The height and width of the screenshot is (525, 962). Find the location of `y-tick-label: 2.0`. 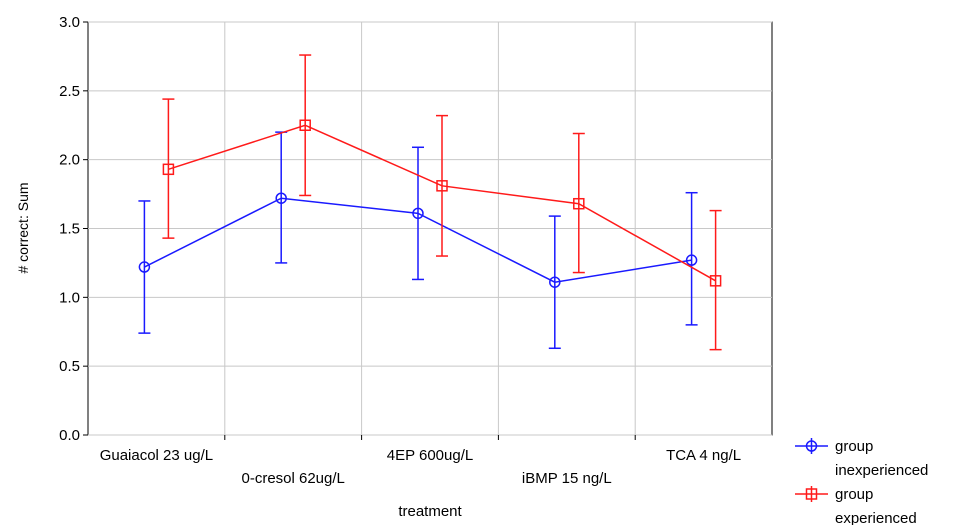

y-tick-label: 2.0 is located at coordinates (69, 160).